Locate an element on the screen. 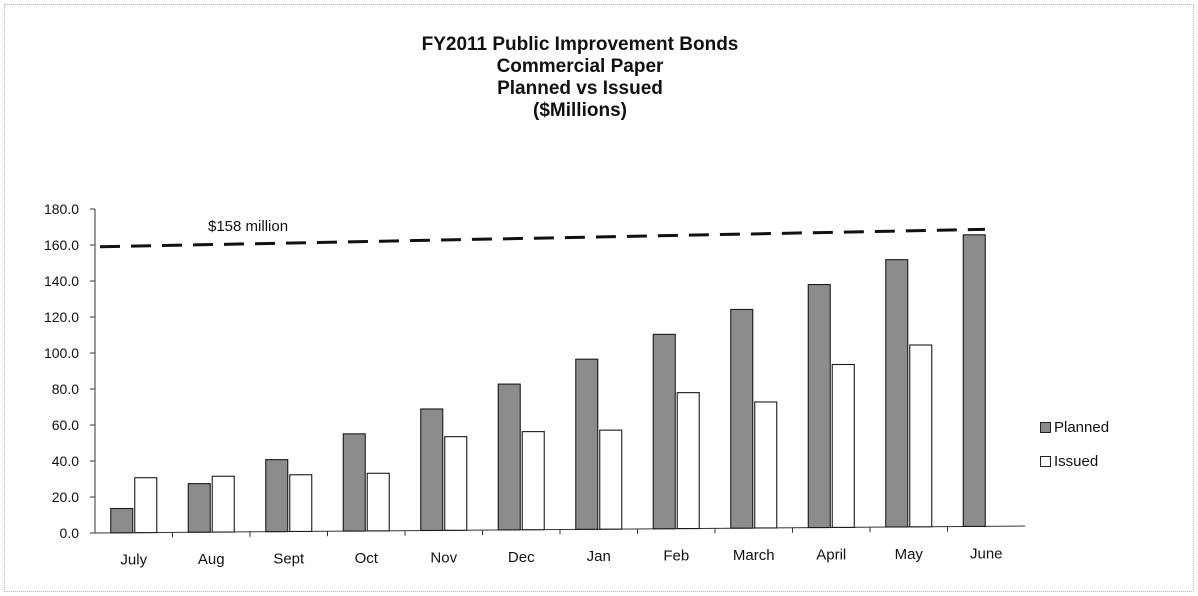  legend-label-issued: Issued is located at coordinates (1076, 461).